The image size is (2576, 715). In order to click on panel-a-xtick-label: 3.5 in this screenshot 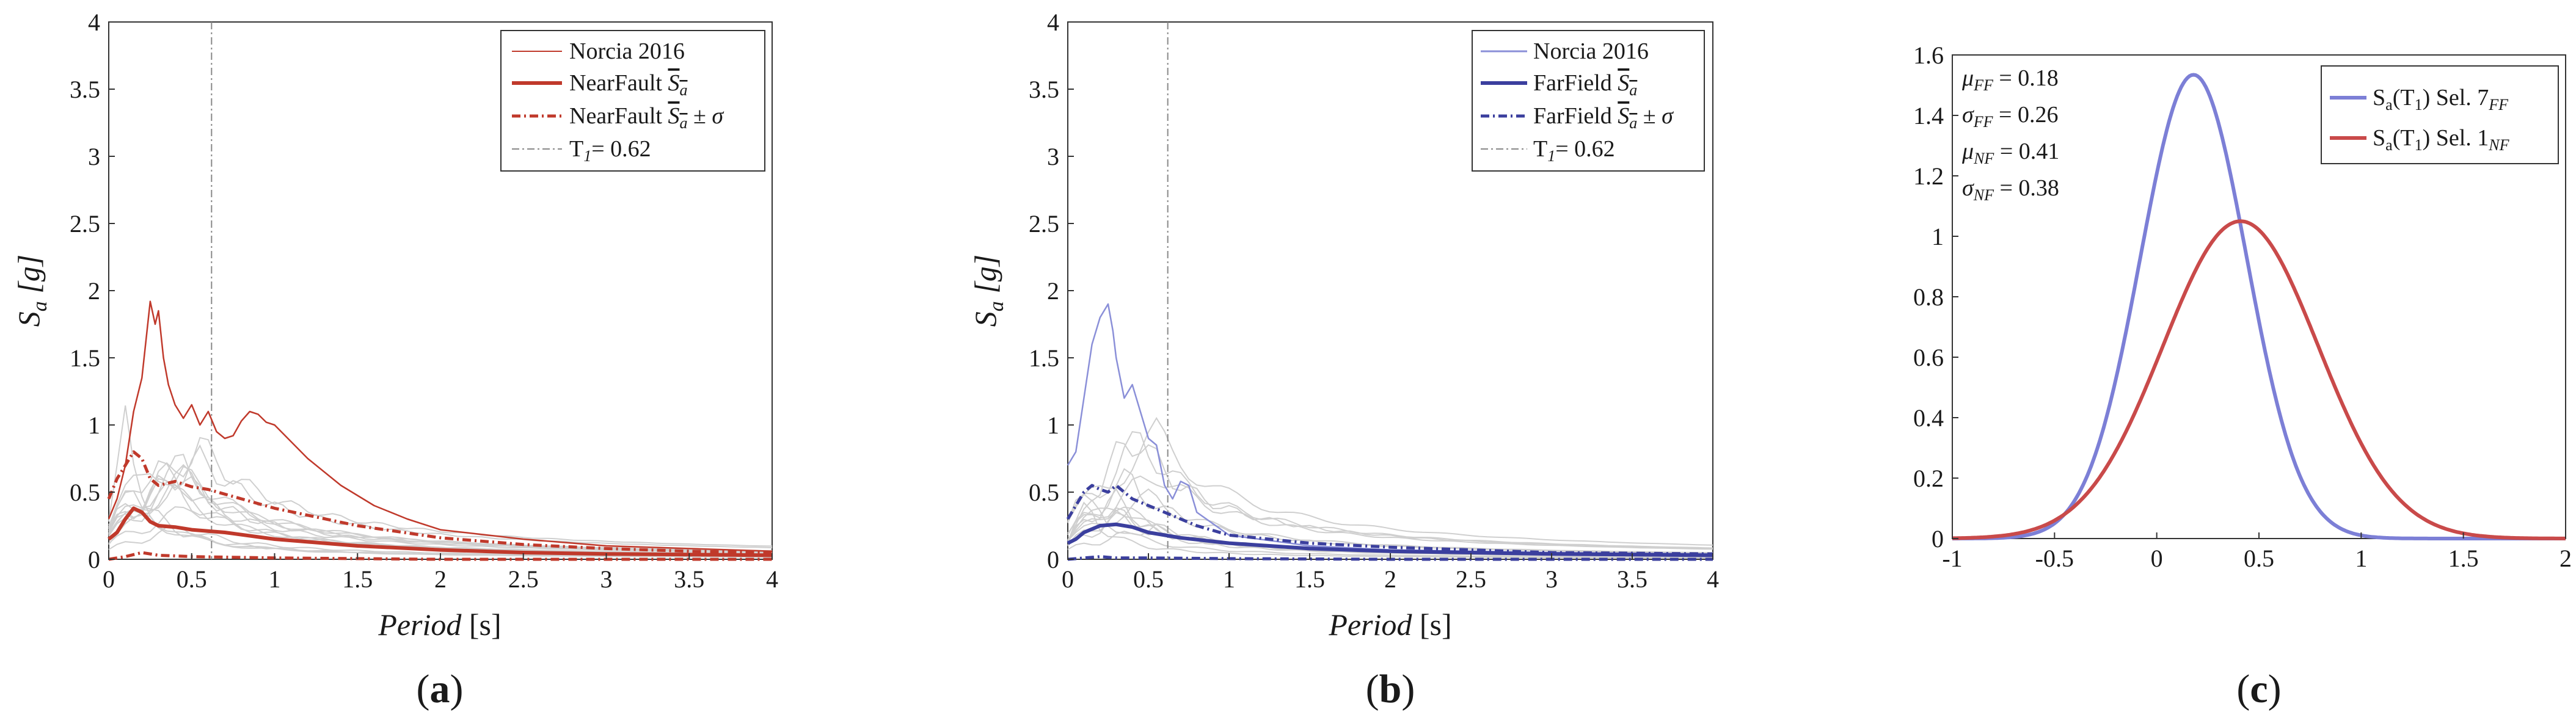, I will do `click(689, 579)`.